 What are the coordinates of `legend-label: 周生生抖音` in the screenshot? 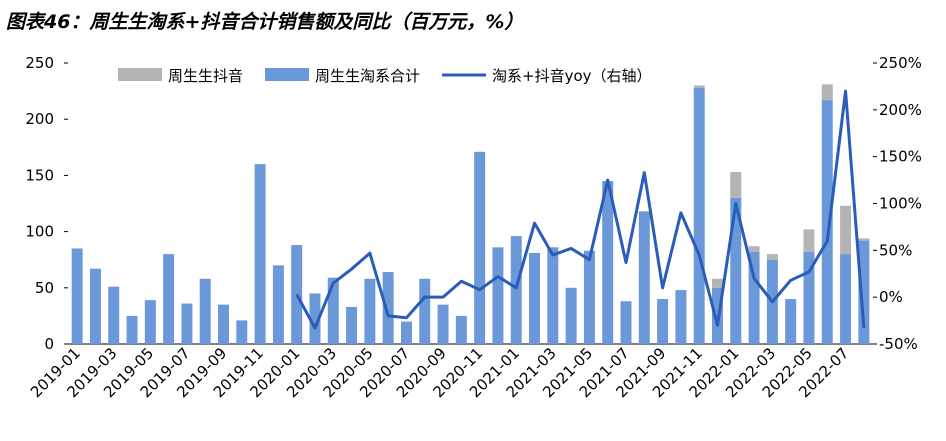 It's located at (205, 76).